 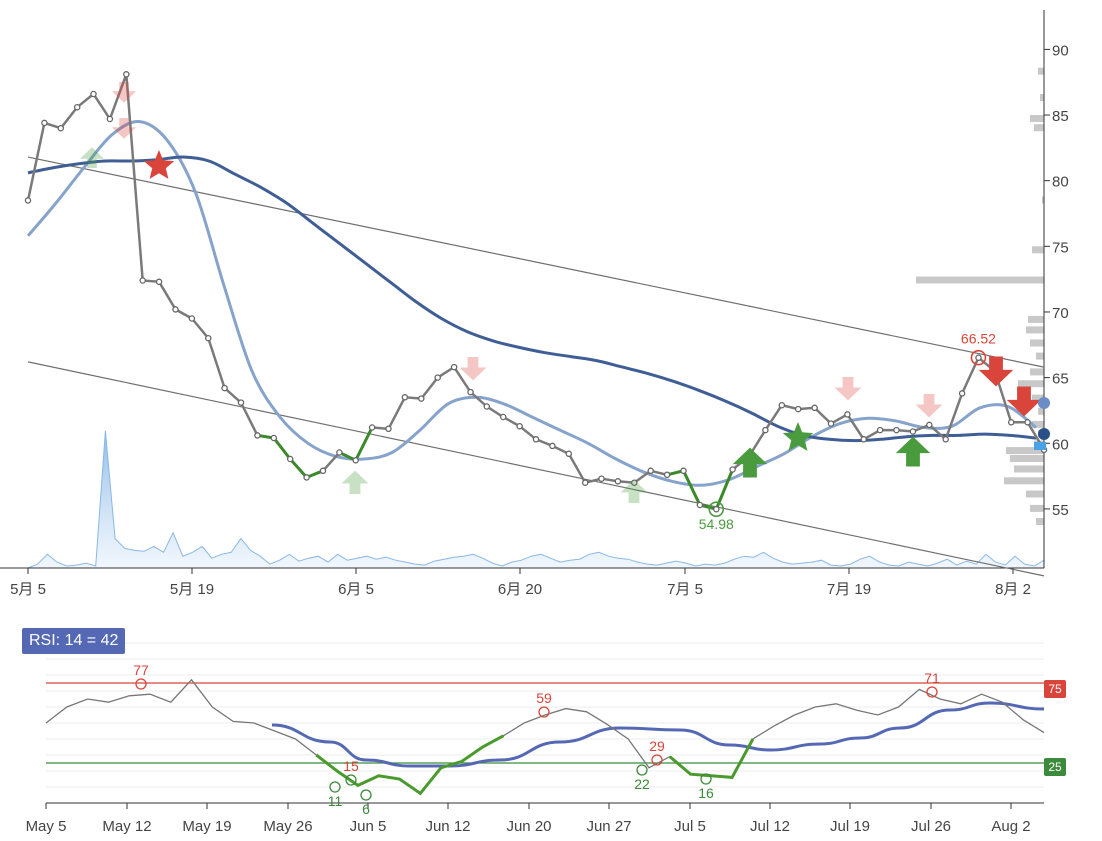 I want to click on min-label: 54.98, so click(x=716, y=524).